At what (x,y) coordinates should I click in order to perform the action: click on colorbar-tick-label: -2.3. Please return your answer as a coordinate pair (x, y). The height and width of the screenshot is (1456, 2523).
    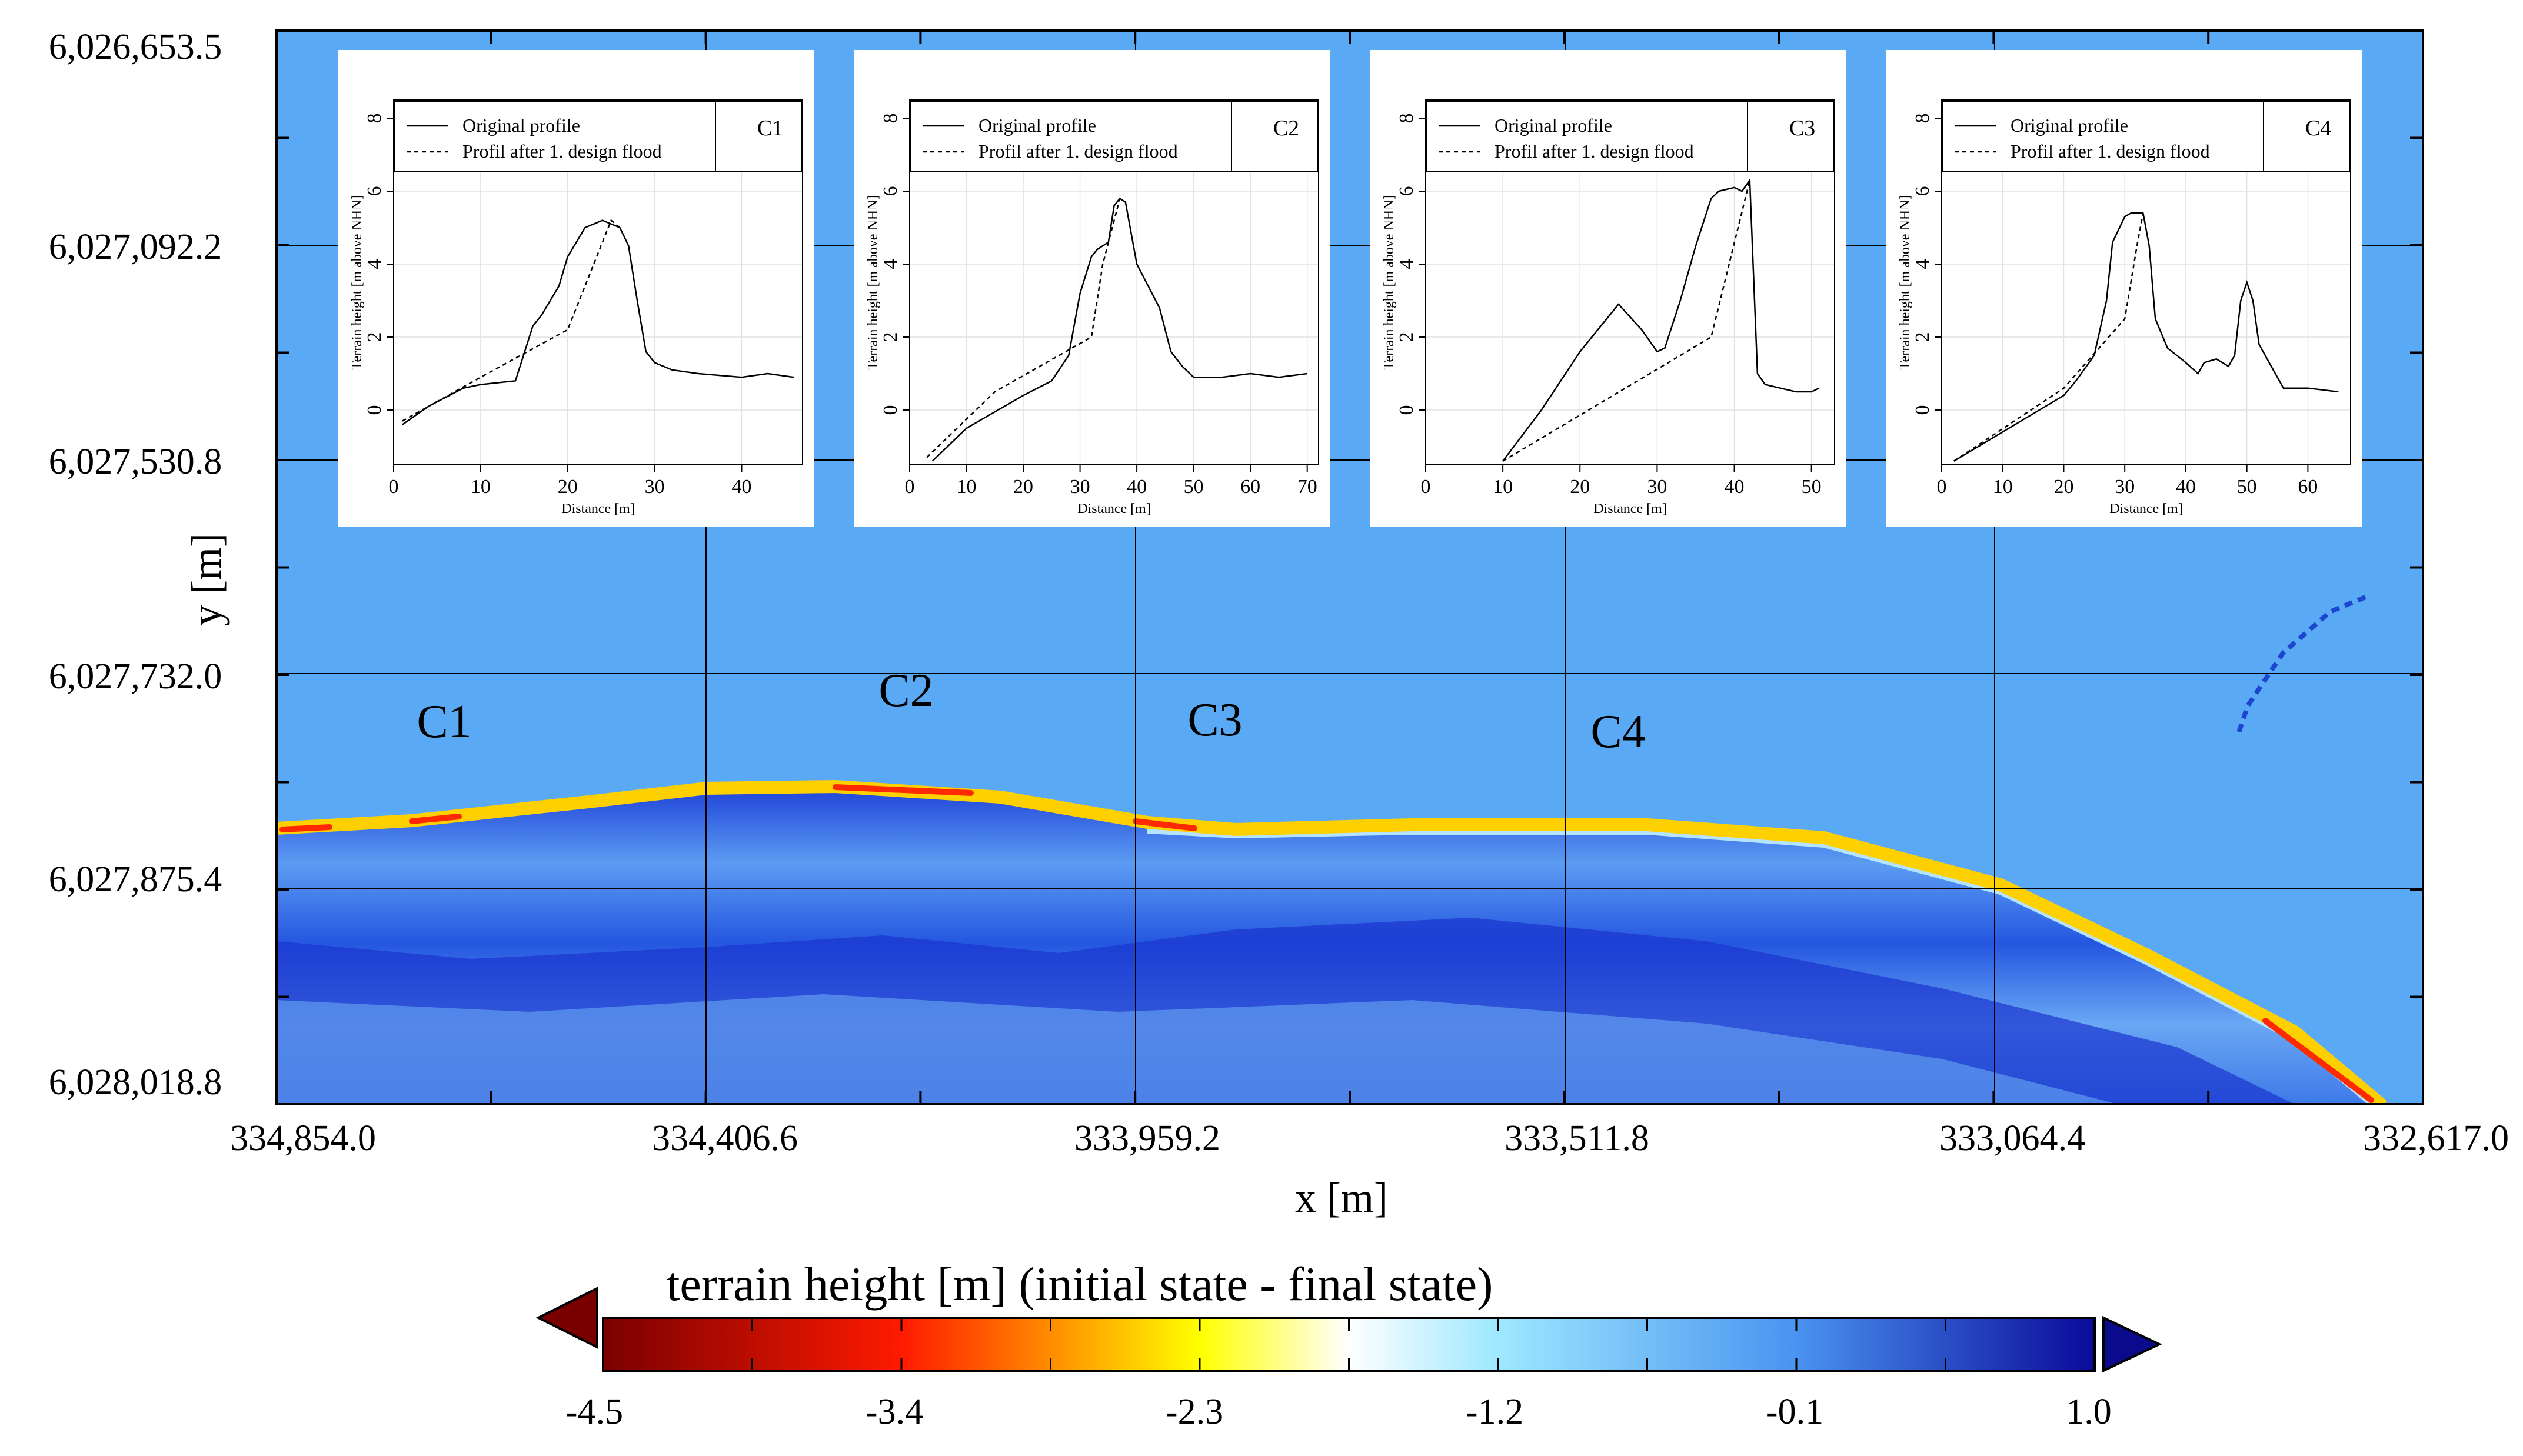
    Looking at the image, I should click on (1194, 1412).